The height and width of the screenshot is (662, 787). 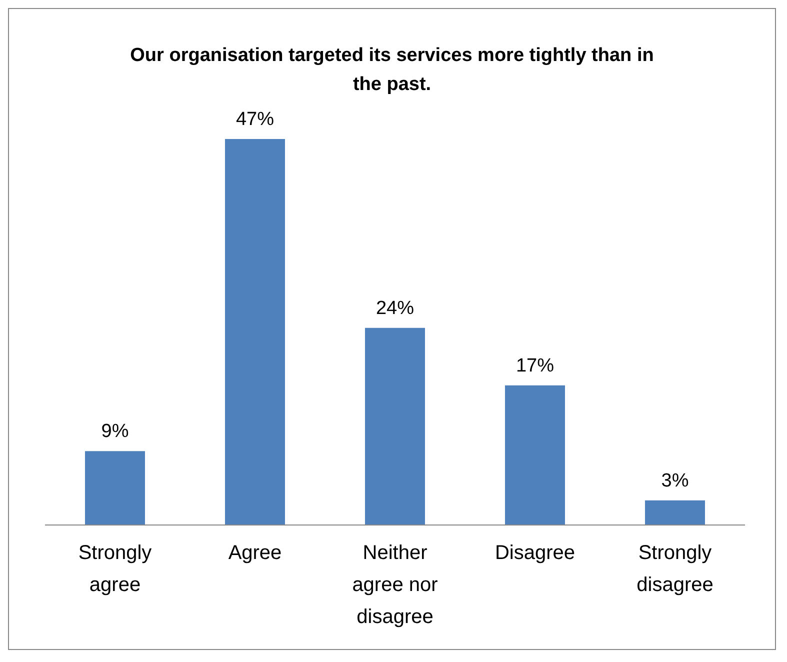 What do you see at coordinates (395, 585) in the screenshot?
I see `x-tick-label: Neither agree nor disagree` at bounding box center [395, 585].